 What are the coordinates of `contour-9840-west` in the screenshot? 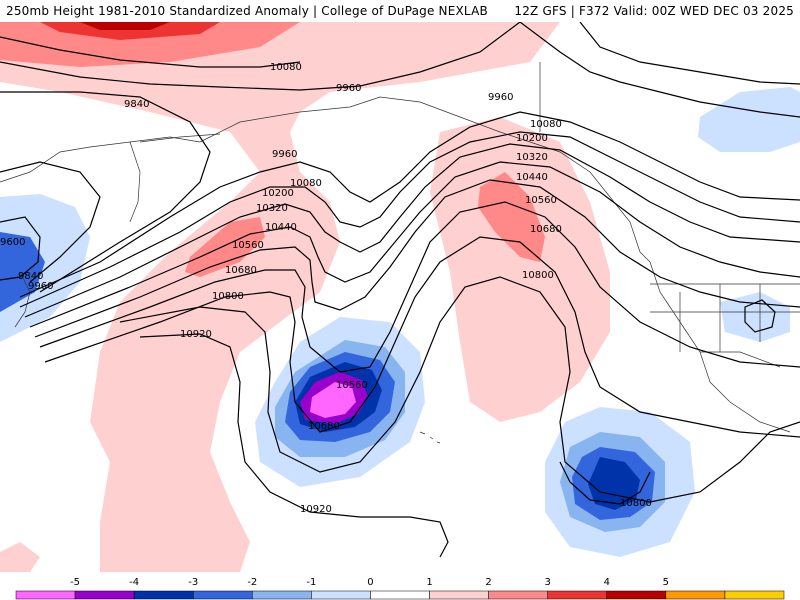 It's located at (105, 192).